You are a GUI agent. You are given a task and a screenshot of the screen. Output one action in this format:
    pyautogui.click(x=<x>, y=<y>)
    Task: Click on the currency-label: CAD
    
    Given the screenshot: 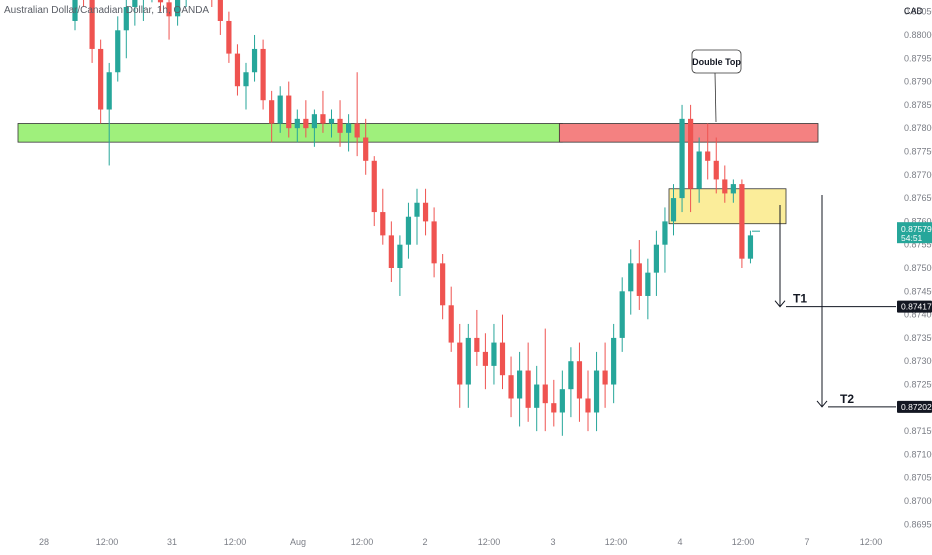 What is the action you would take?
    pyautogui.click(x=914, y=11)
    